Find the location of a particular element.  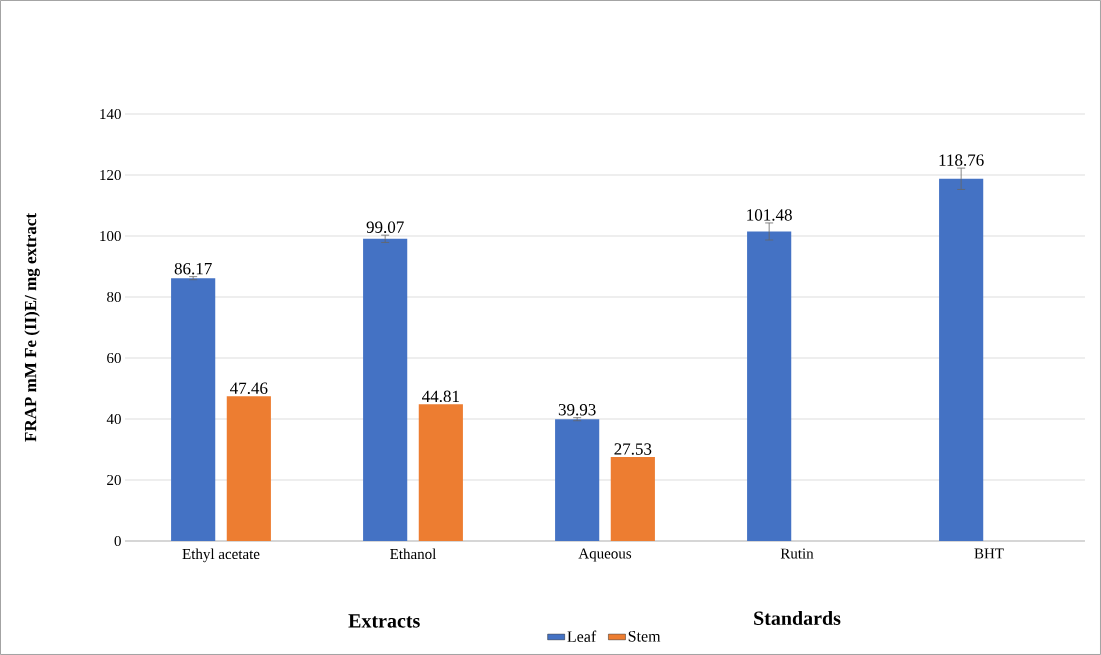

y-tick-label: 60 is located at coordinates (114, 358).